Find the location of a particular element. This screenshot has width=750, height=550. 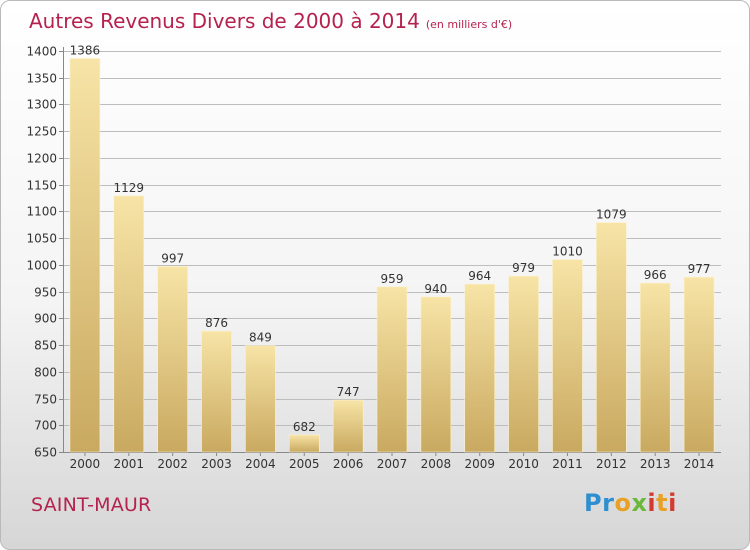

proxiti-logo: Proxiti is located at coordinates (630, 503).